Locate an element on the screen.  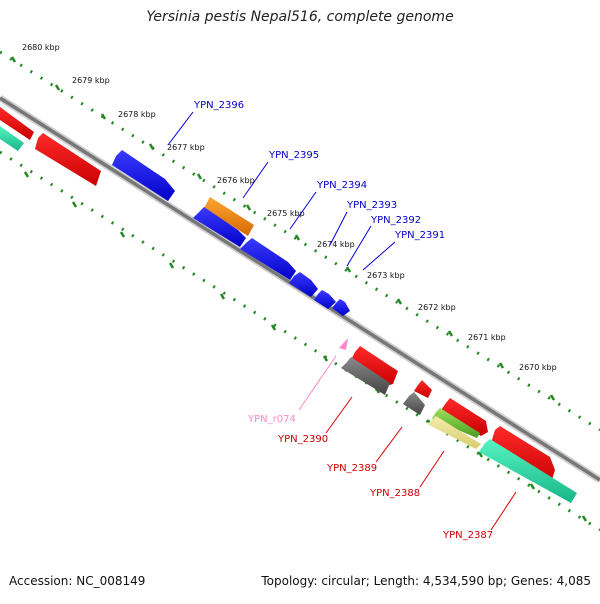
gene-YPN_2393-arrow is located at coordinates (268, 259).